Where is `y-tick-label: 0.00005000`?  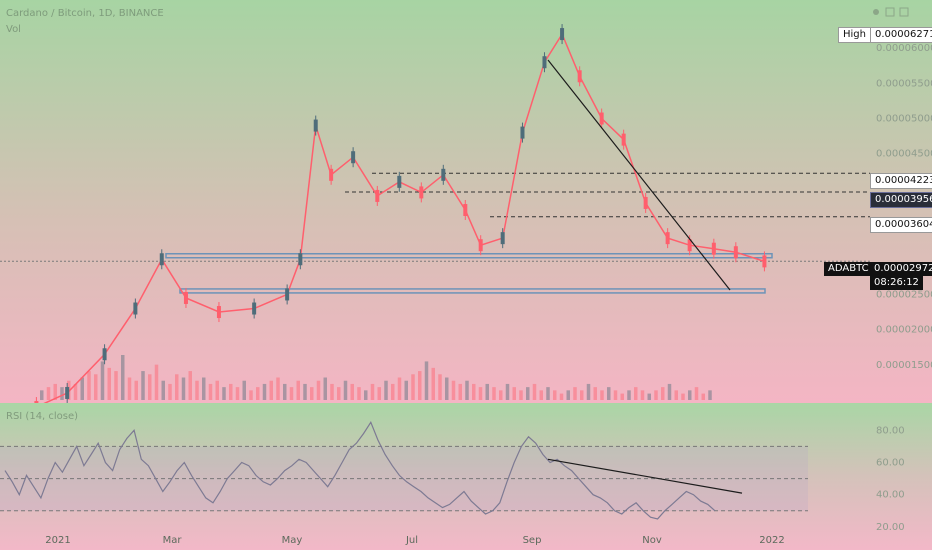 y-tick-label: 0.00005000 is located at coordinates (904, 119).